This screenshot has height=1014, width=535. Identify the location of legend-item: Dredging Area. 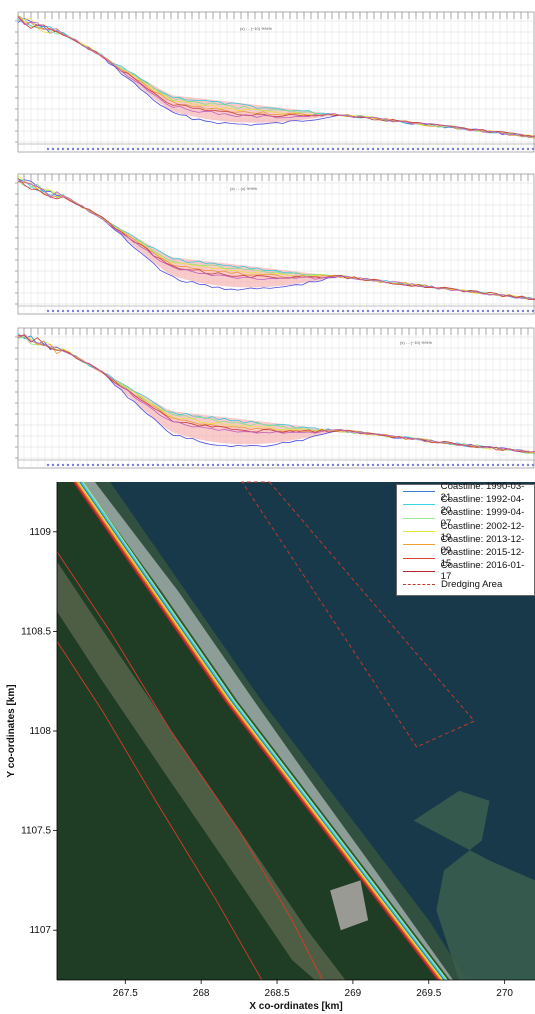
(465, 584).